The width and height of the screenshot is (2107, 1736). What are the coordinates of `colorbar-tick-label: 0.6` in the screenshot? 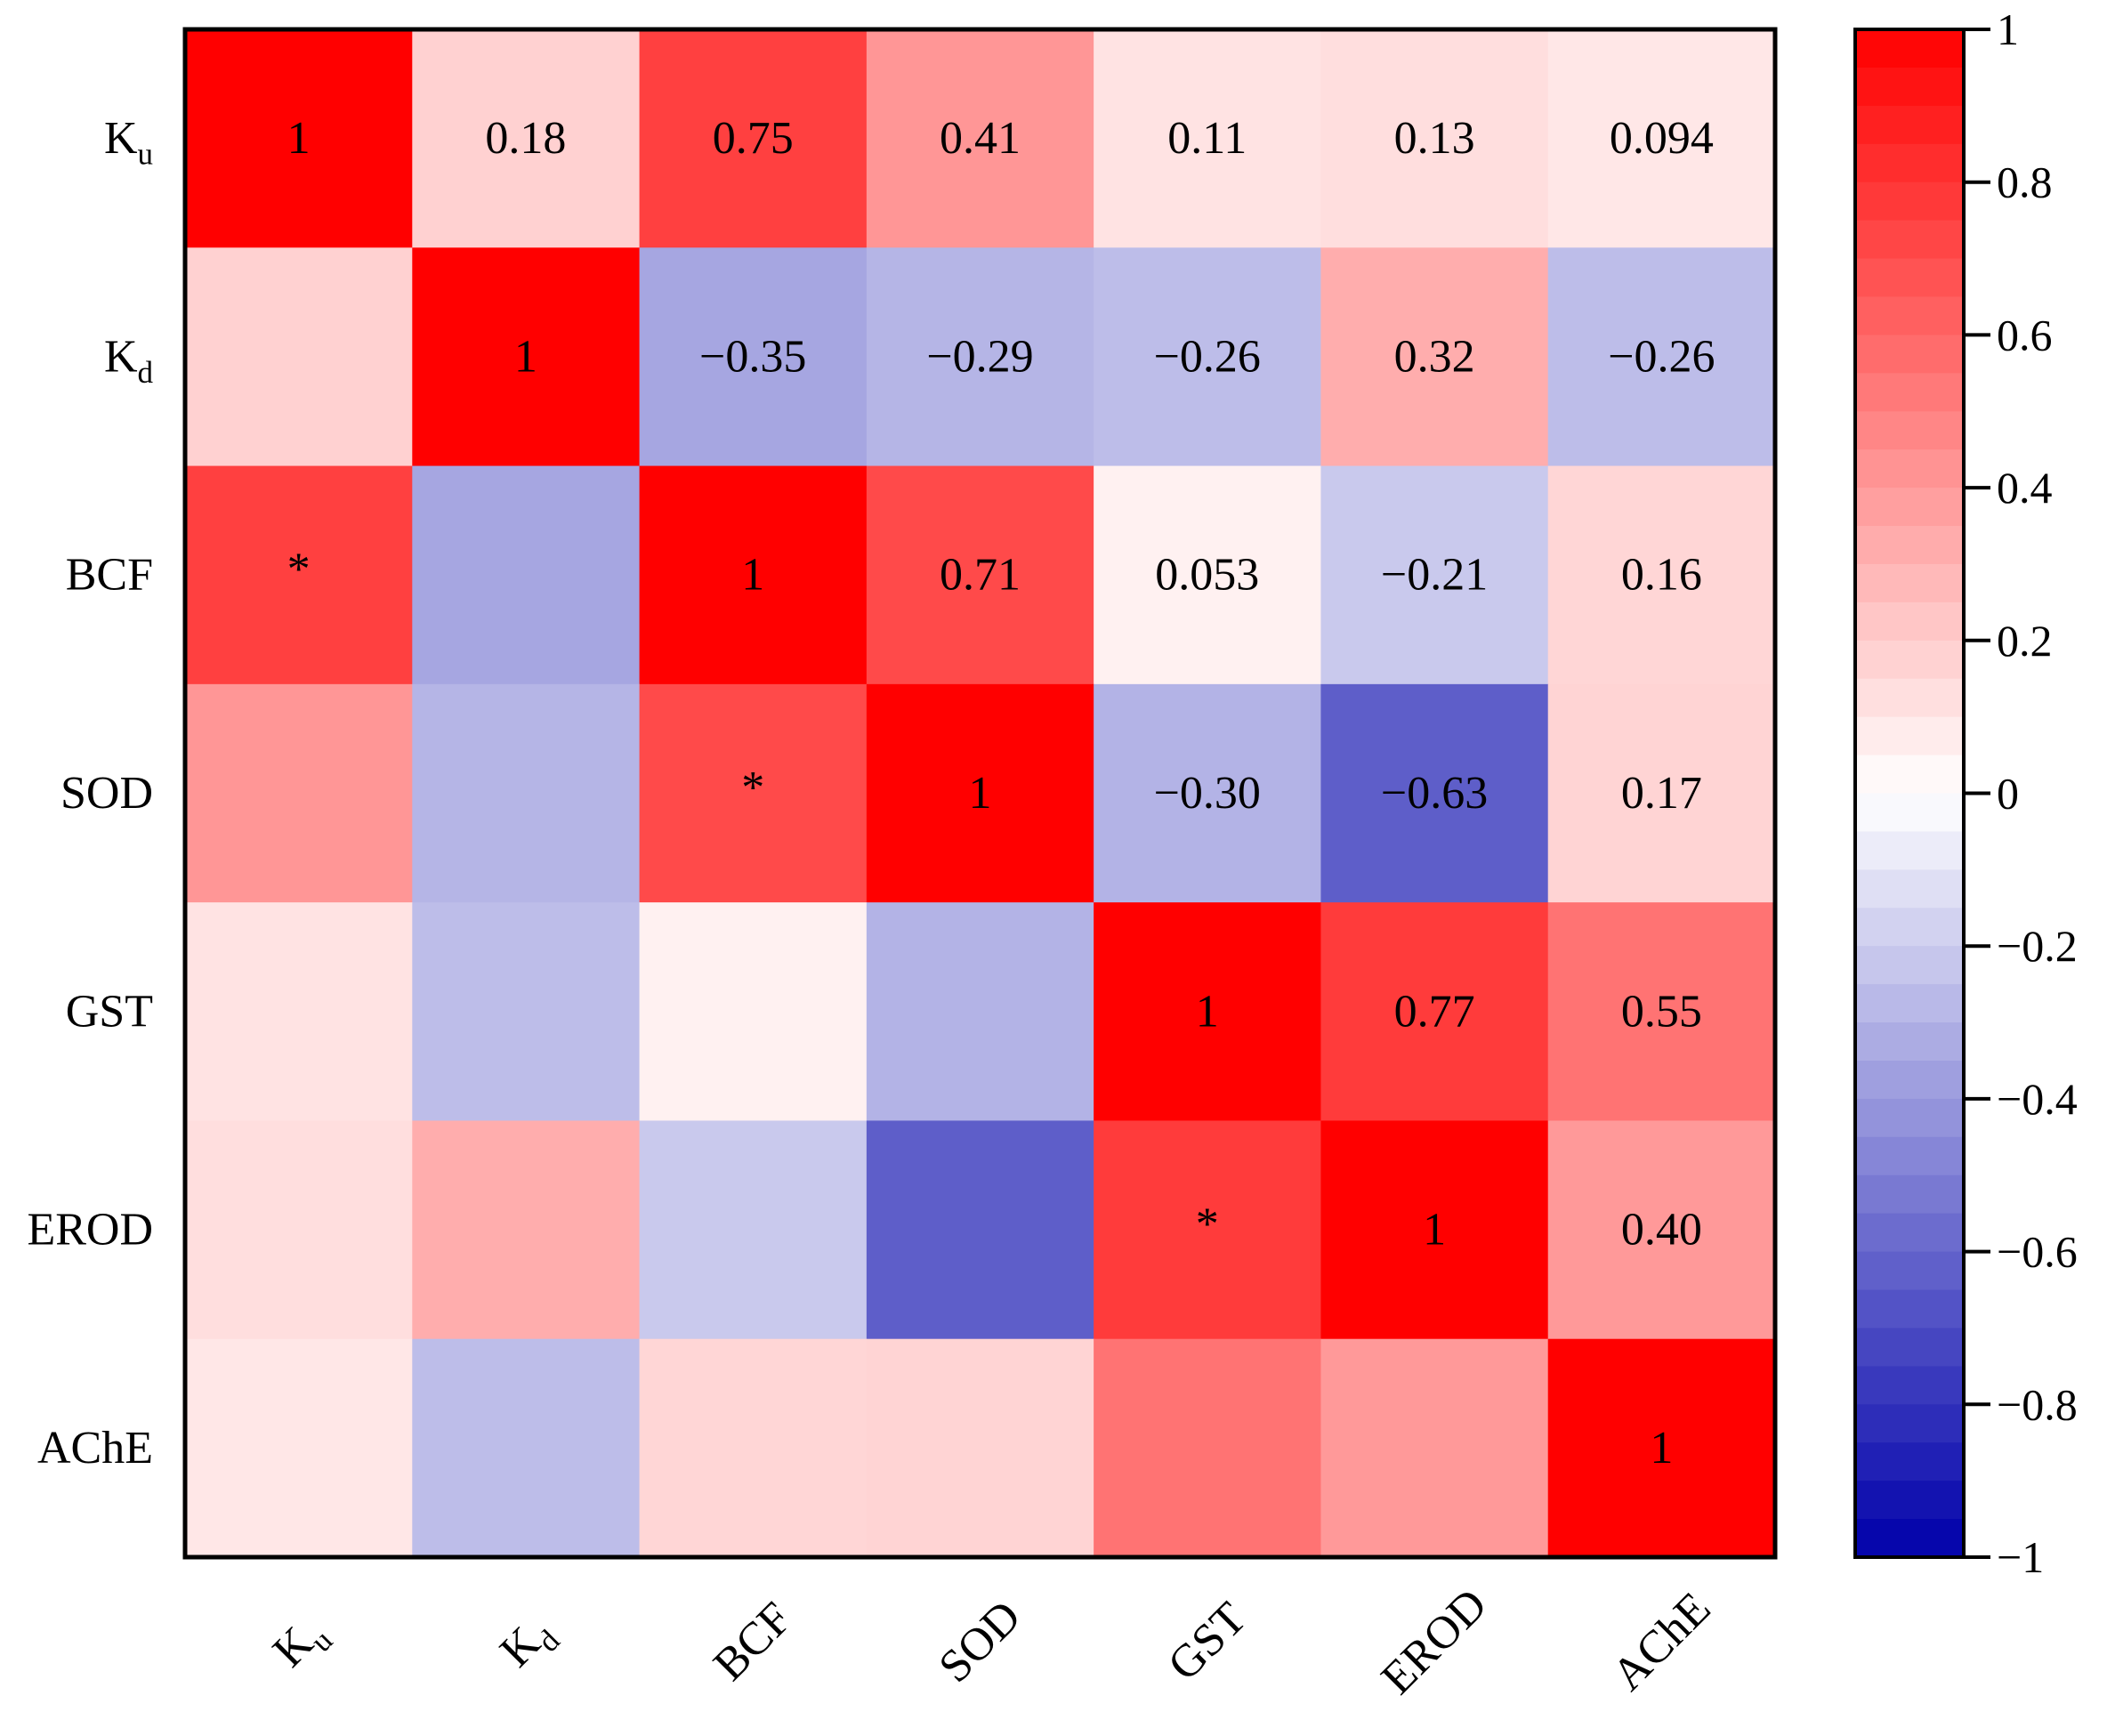 It's located at (2025, 334).